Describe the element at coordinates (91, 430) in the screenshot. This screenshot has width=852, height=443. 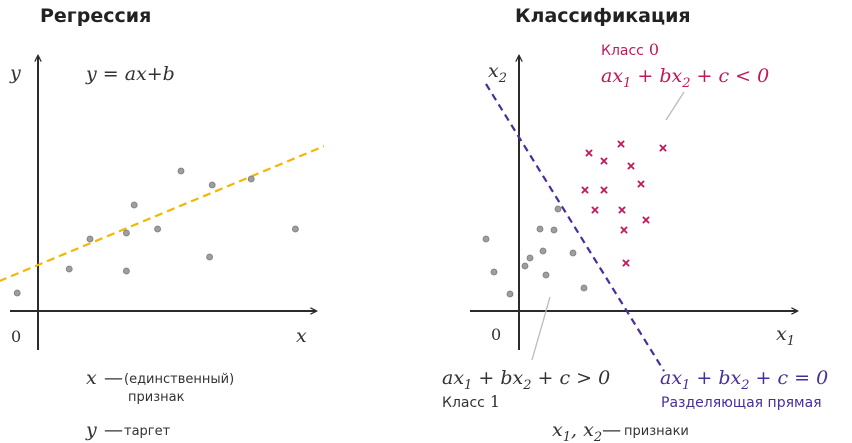
I see `legend-y-variable: y` at that location.